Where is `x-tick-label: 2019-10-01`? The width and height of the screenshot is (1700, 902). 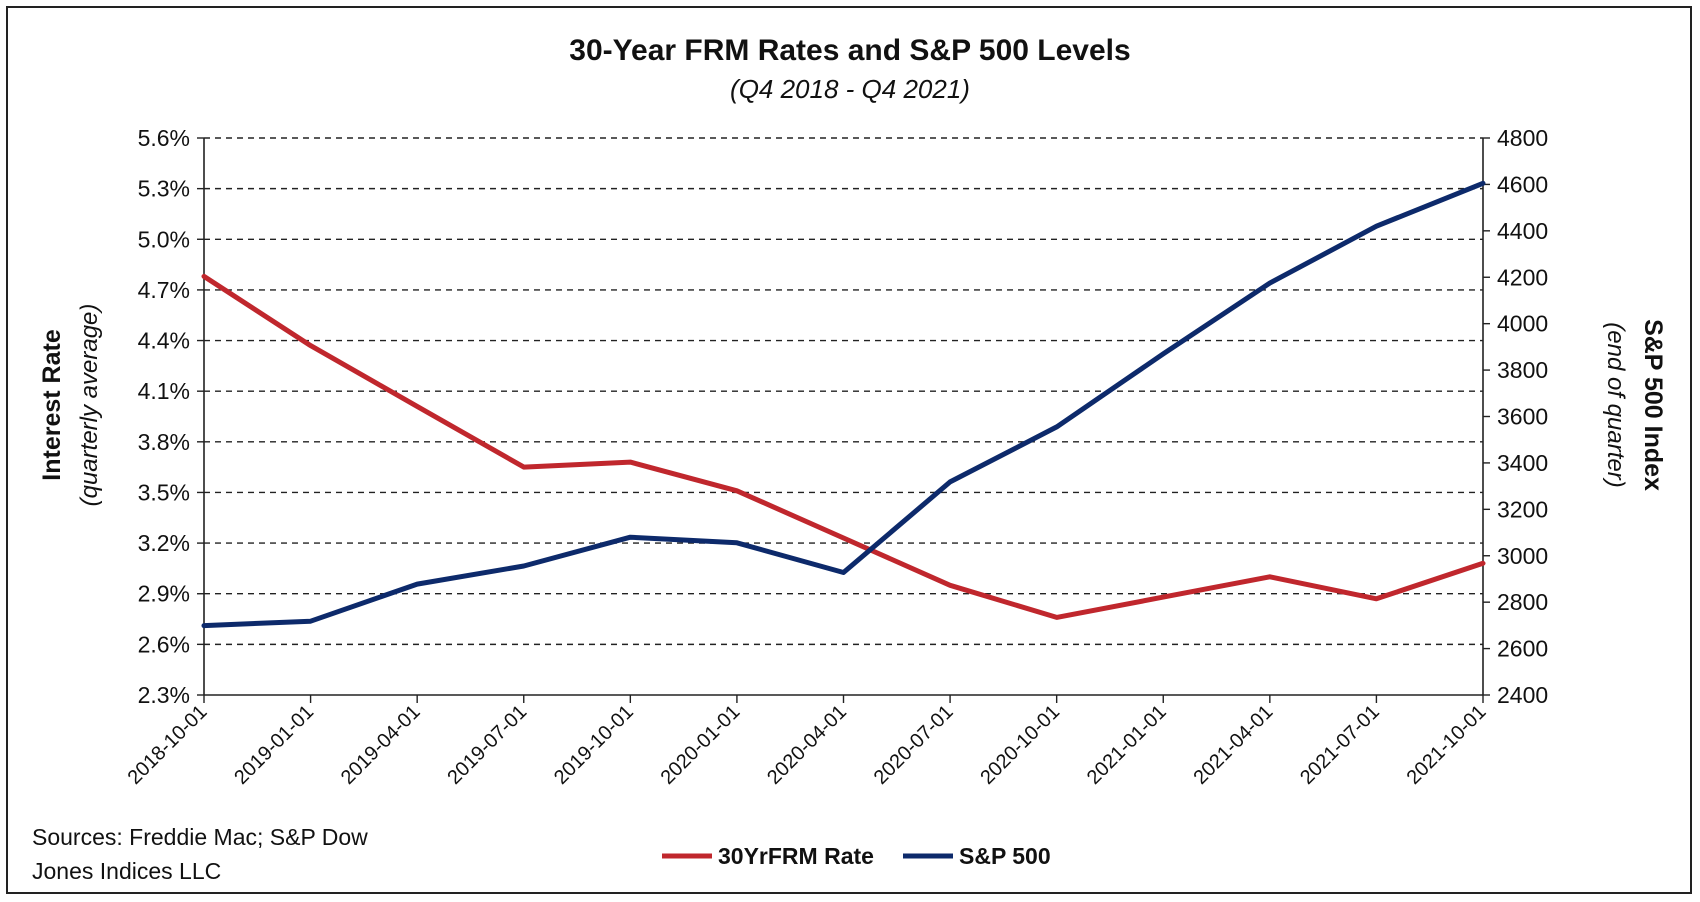
x-tick-label: 2019-10-01 is located at coordinates (594, 745).